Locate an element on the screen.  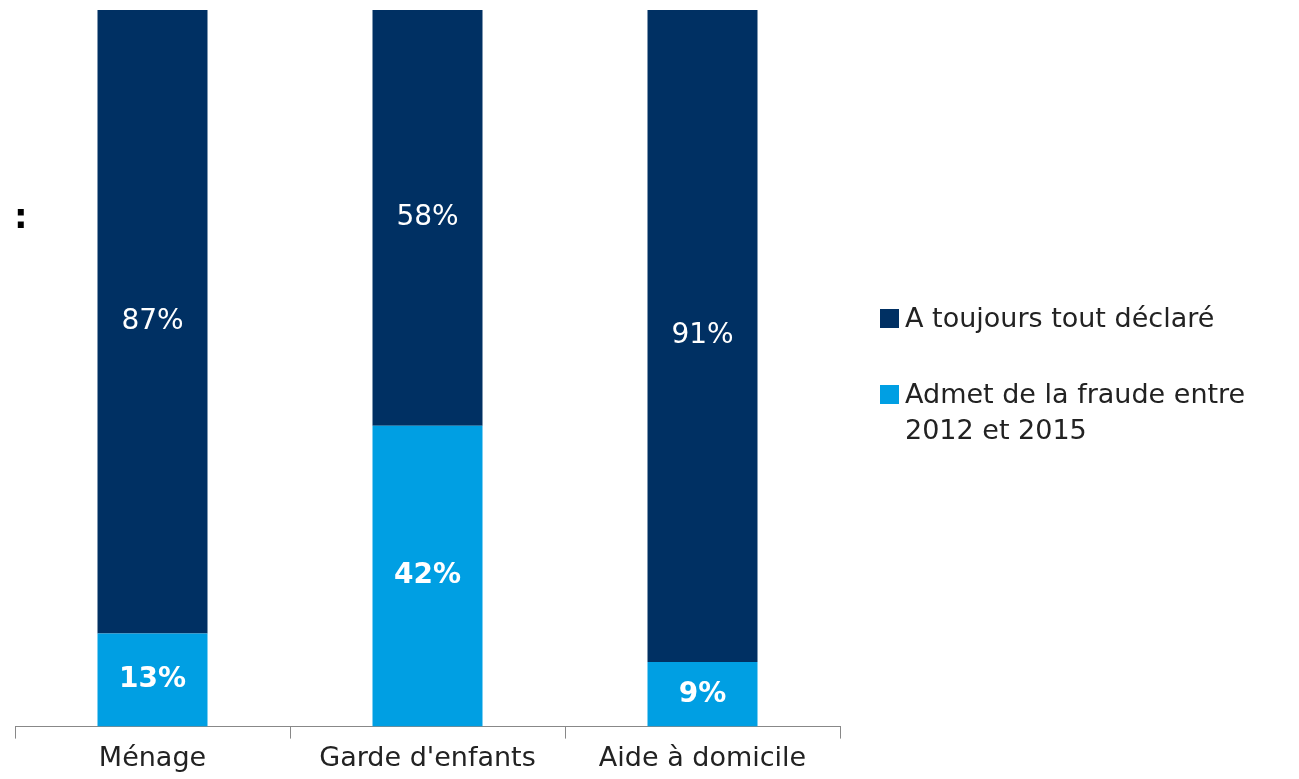
x-tick-label: Aide à domicile is located at coordinates (702, 756).